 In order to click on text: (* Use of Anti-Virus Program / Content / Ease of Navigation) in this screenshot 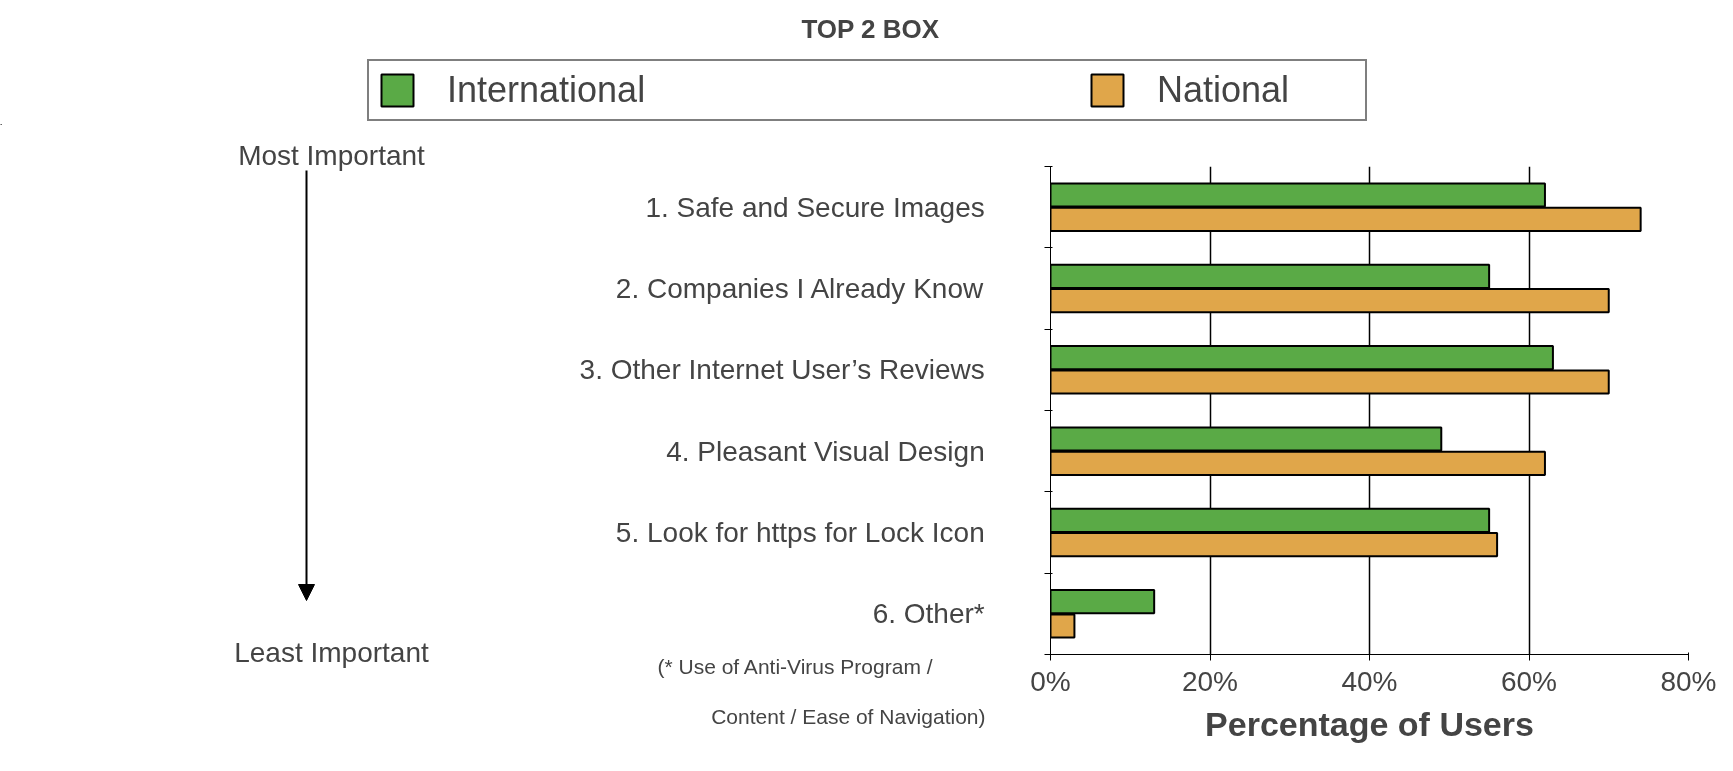, I will do `click(821, 691)`.